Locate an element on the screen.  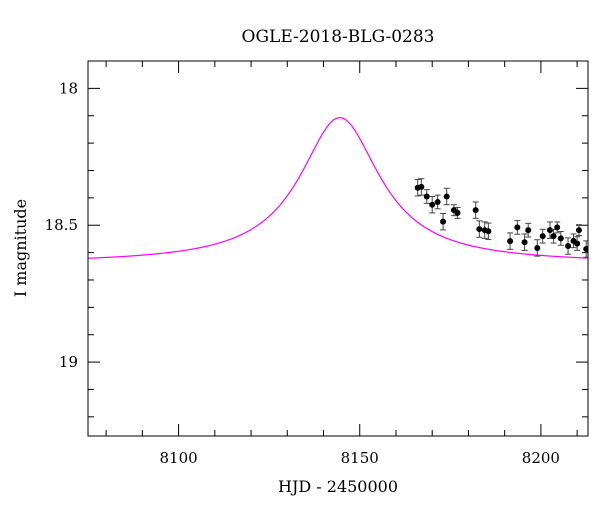
y-tick-label: 18.5 is located at coordinates (61, 225).